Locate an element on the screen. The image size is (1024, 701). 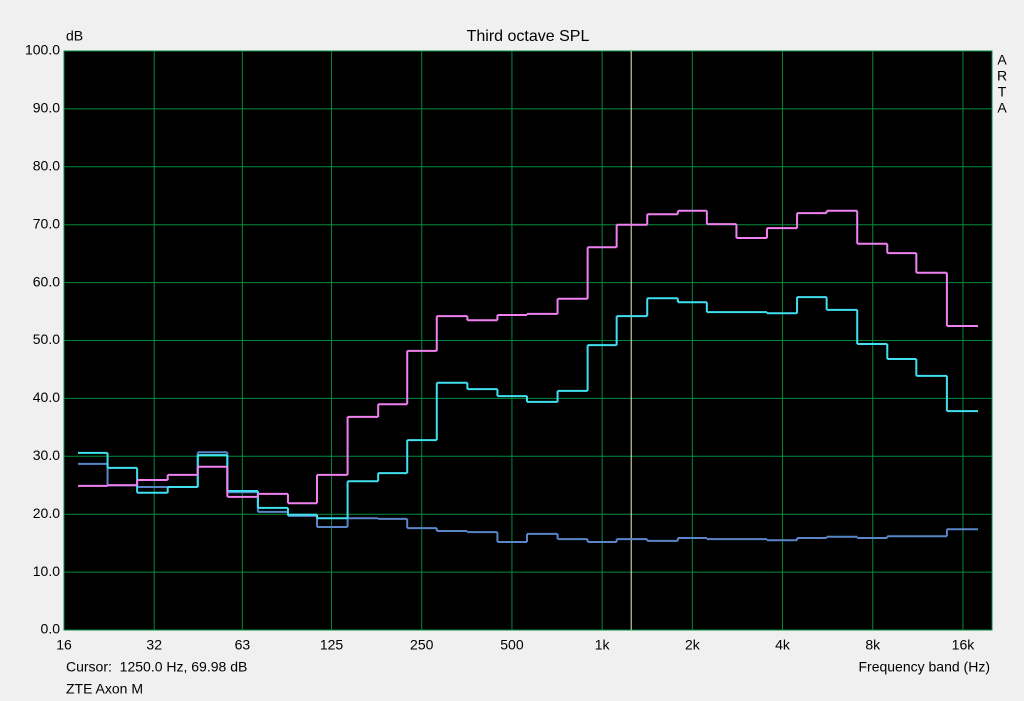
x-tick-label: 500 is located at coordinates (512, 645).